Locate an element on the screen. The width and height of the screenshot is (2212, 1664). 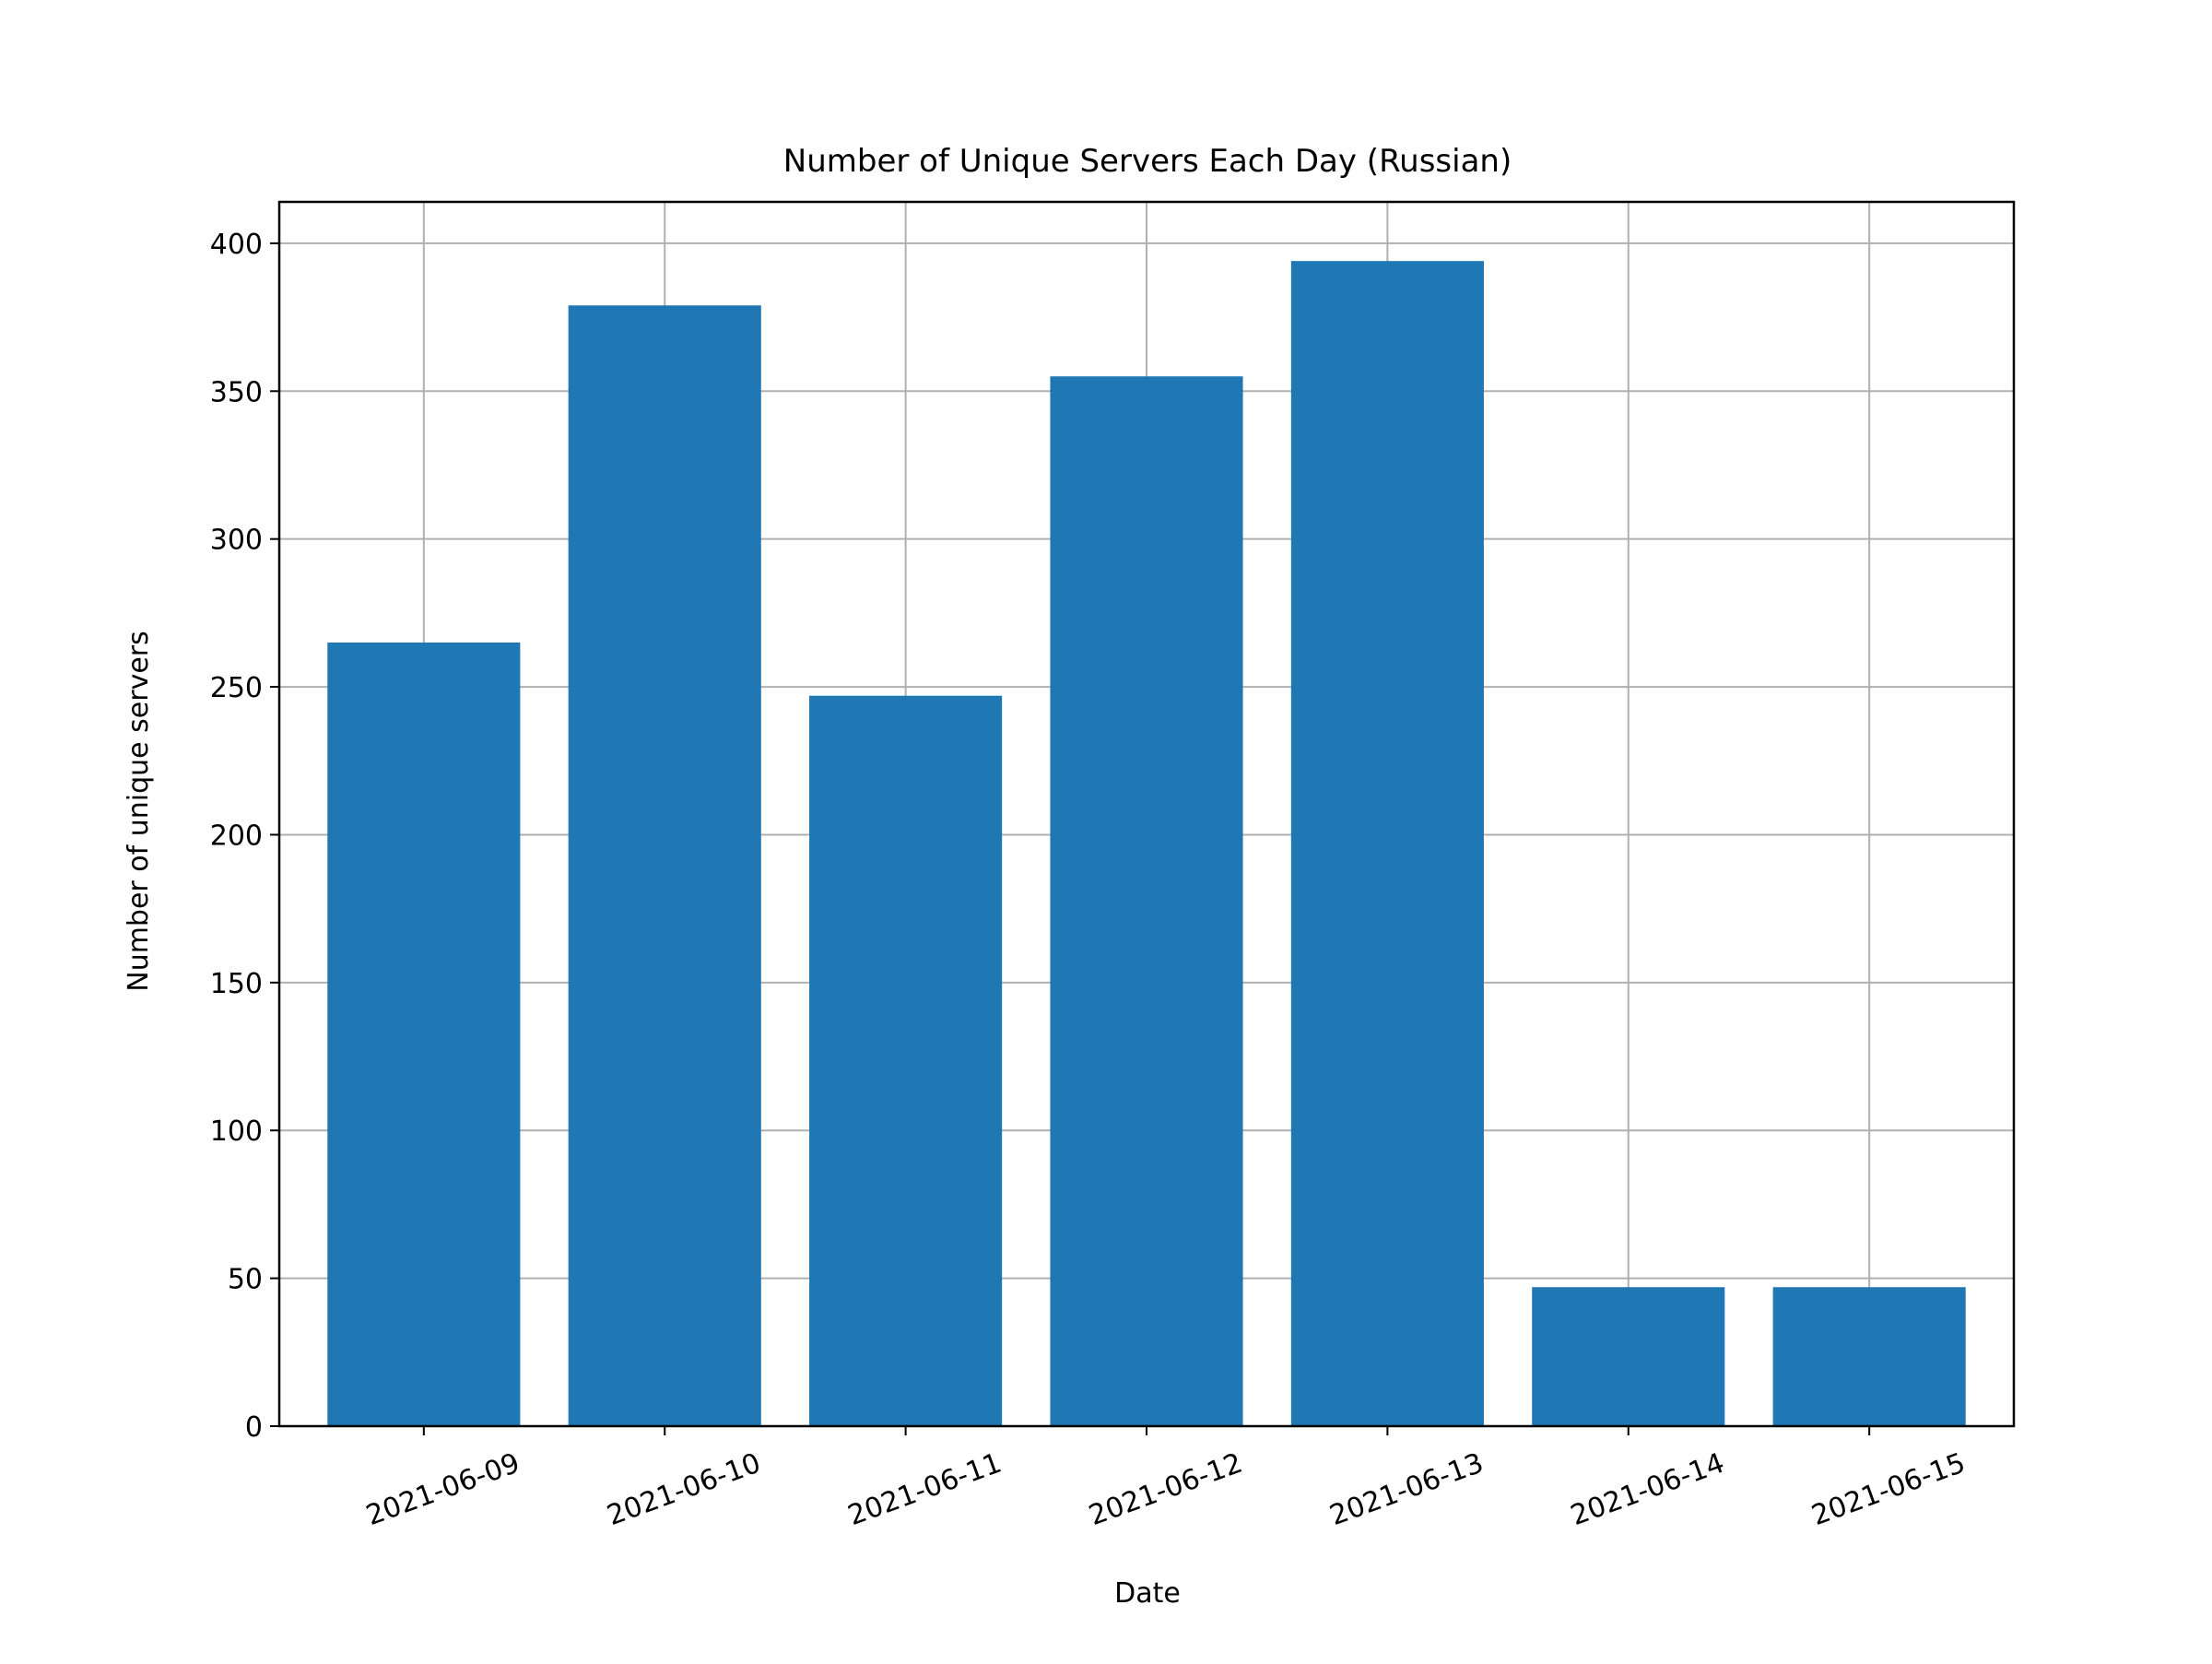
y-axis-label: Number of unique servers is located at coordinates (139, 811).